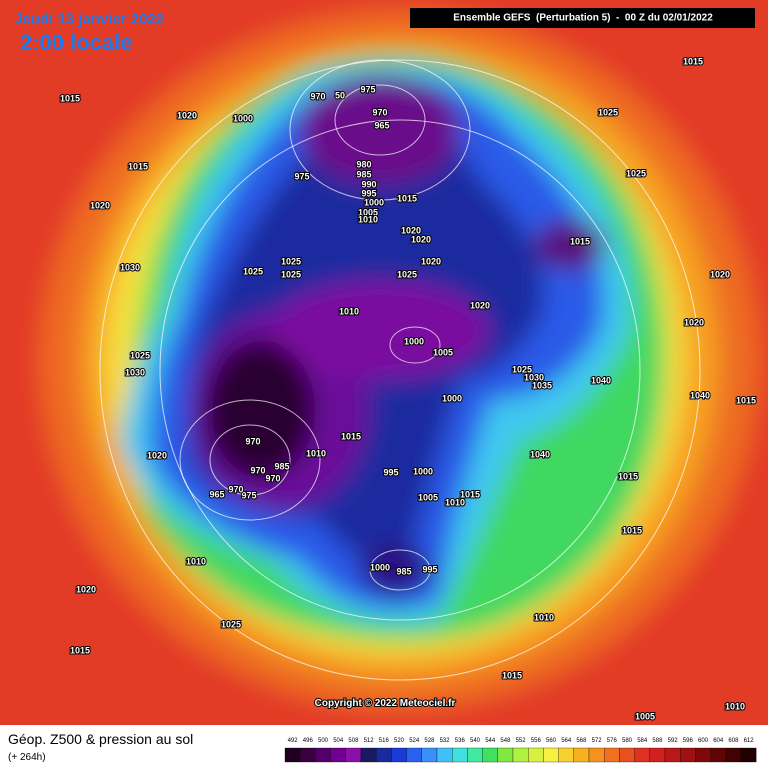 This screenshot has width=768, height=768. What do you see at coordinates (627, 741) in the screenshot?
I see `scale-label: 580` at bounding box center [627, 741].